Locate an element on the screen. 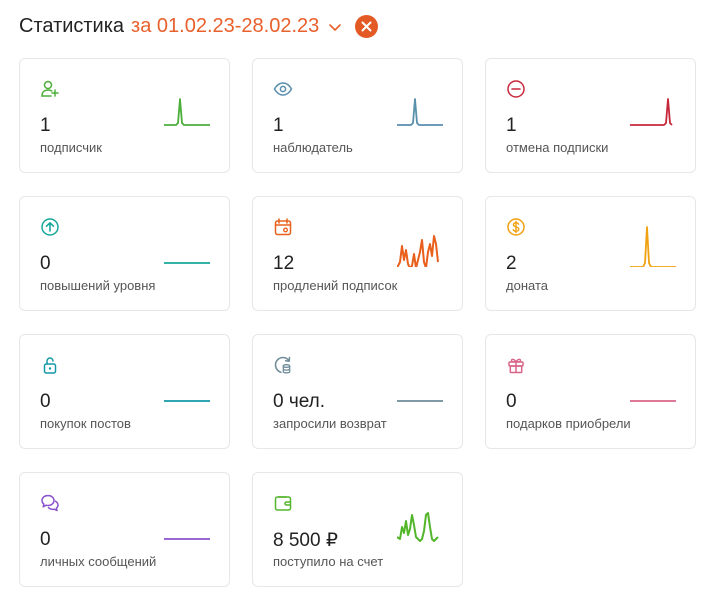  stat-value: 8 500 ₽ is located at coordinates (305, 540).